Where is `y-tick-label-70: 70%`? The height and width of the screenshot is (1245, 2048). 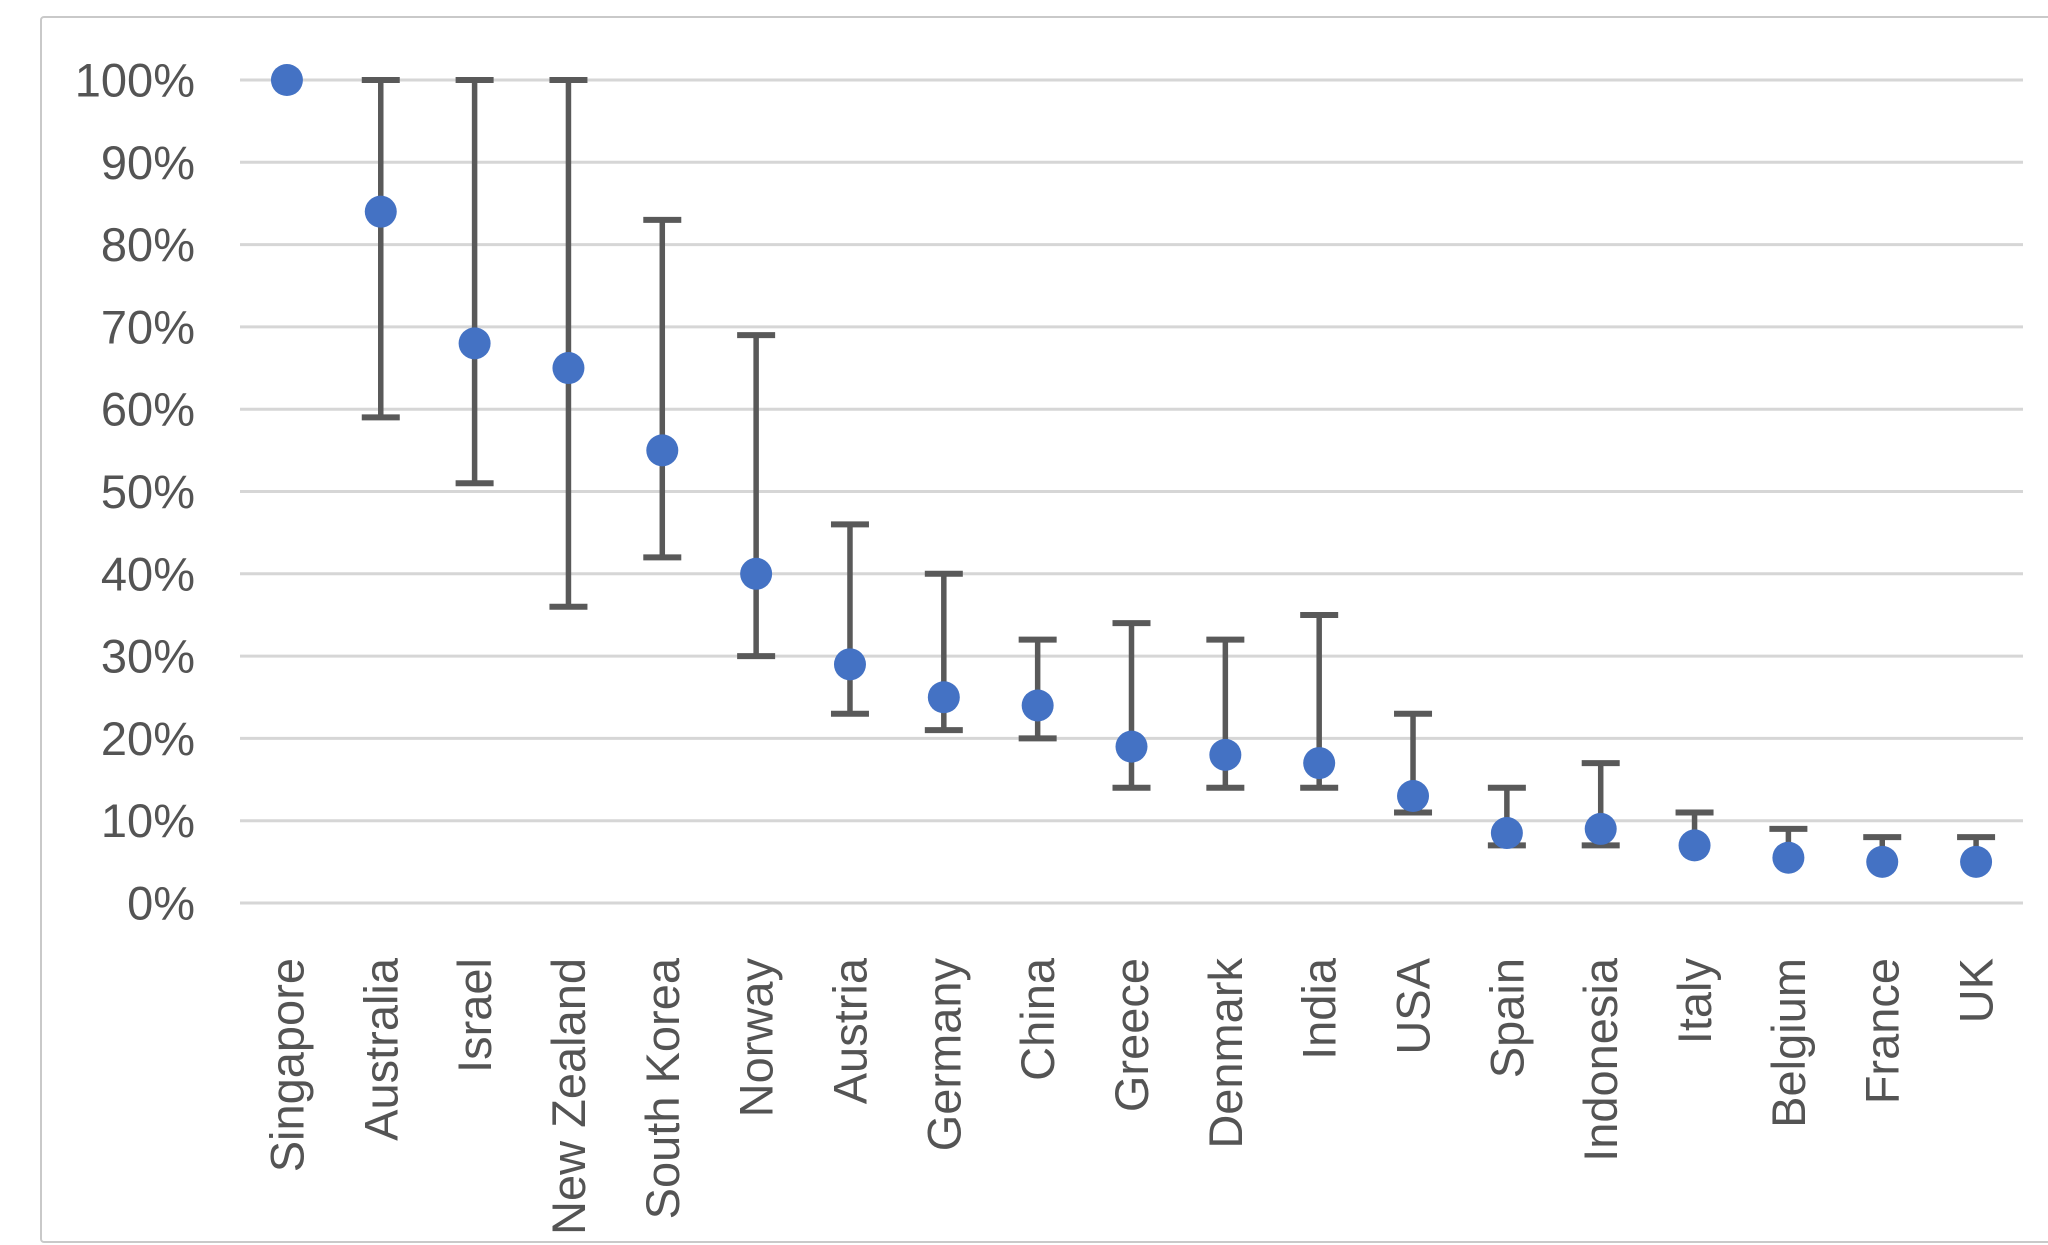
y-tick-label-70: 70% is located at coordinates (148, 326).